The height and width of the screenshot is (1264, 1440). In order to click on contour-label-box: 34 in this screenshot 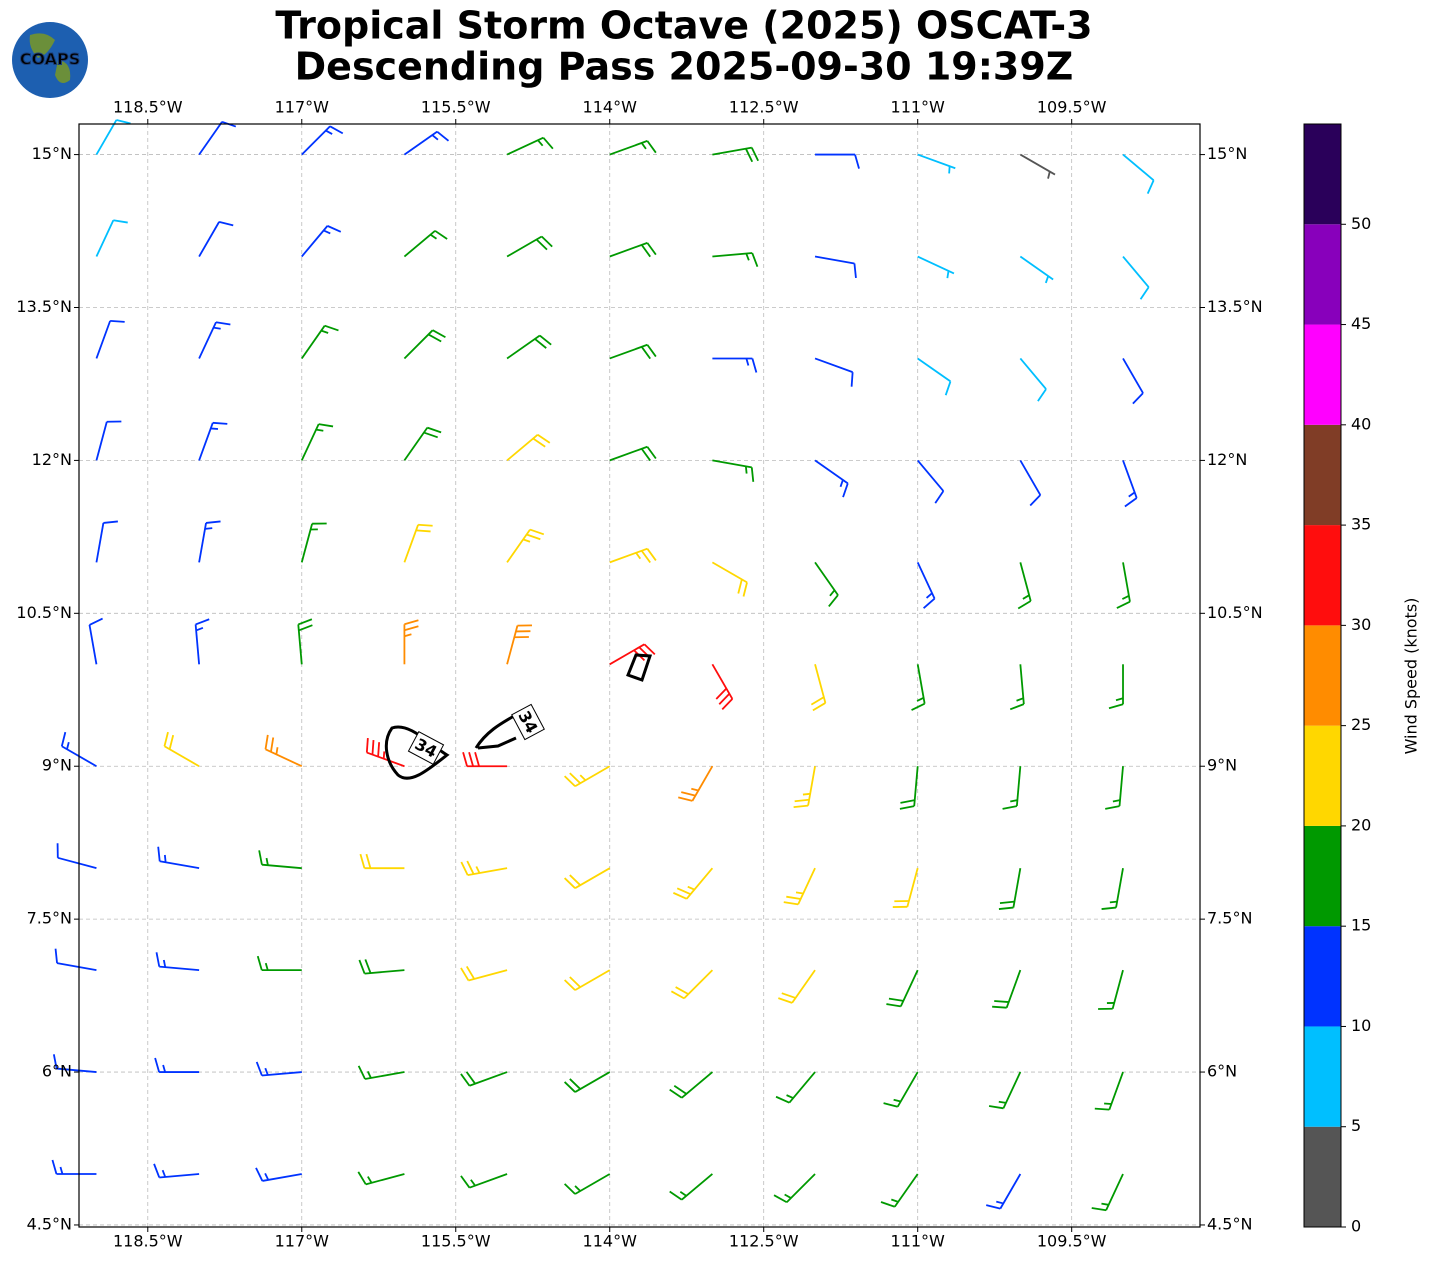, I will do `click(426, 748)`.